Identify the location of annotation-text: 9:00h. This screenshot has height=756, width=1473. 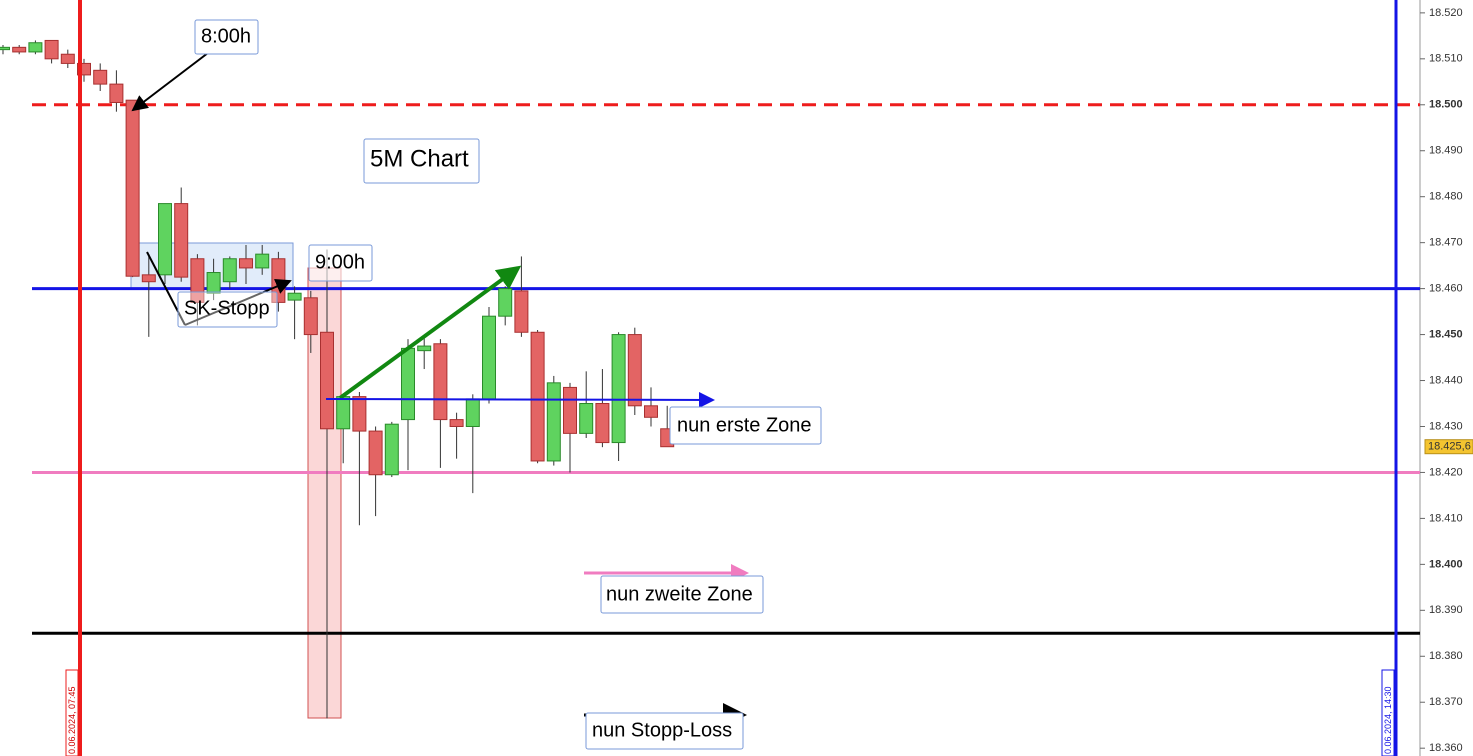
(340, 262).